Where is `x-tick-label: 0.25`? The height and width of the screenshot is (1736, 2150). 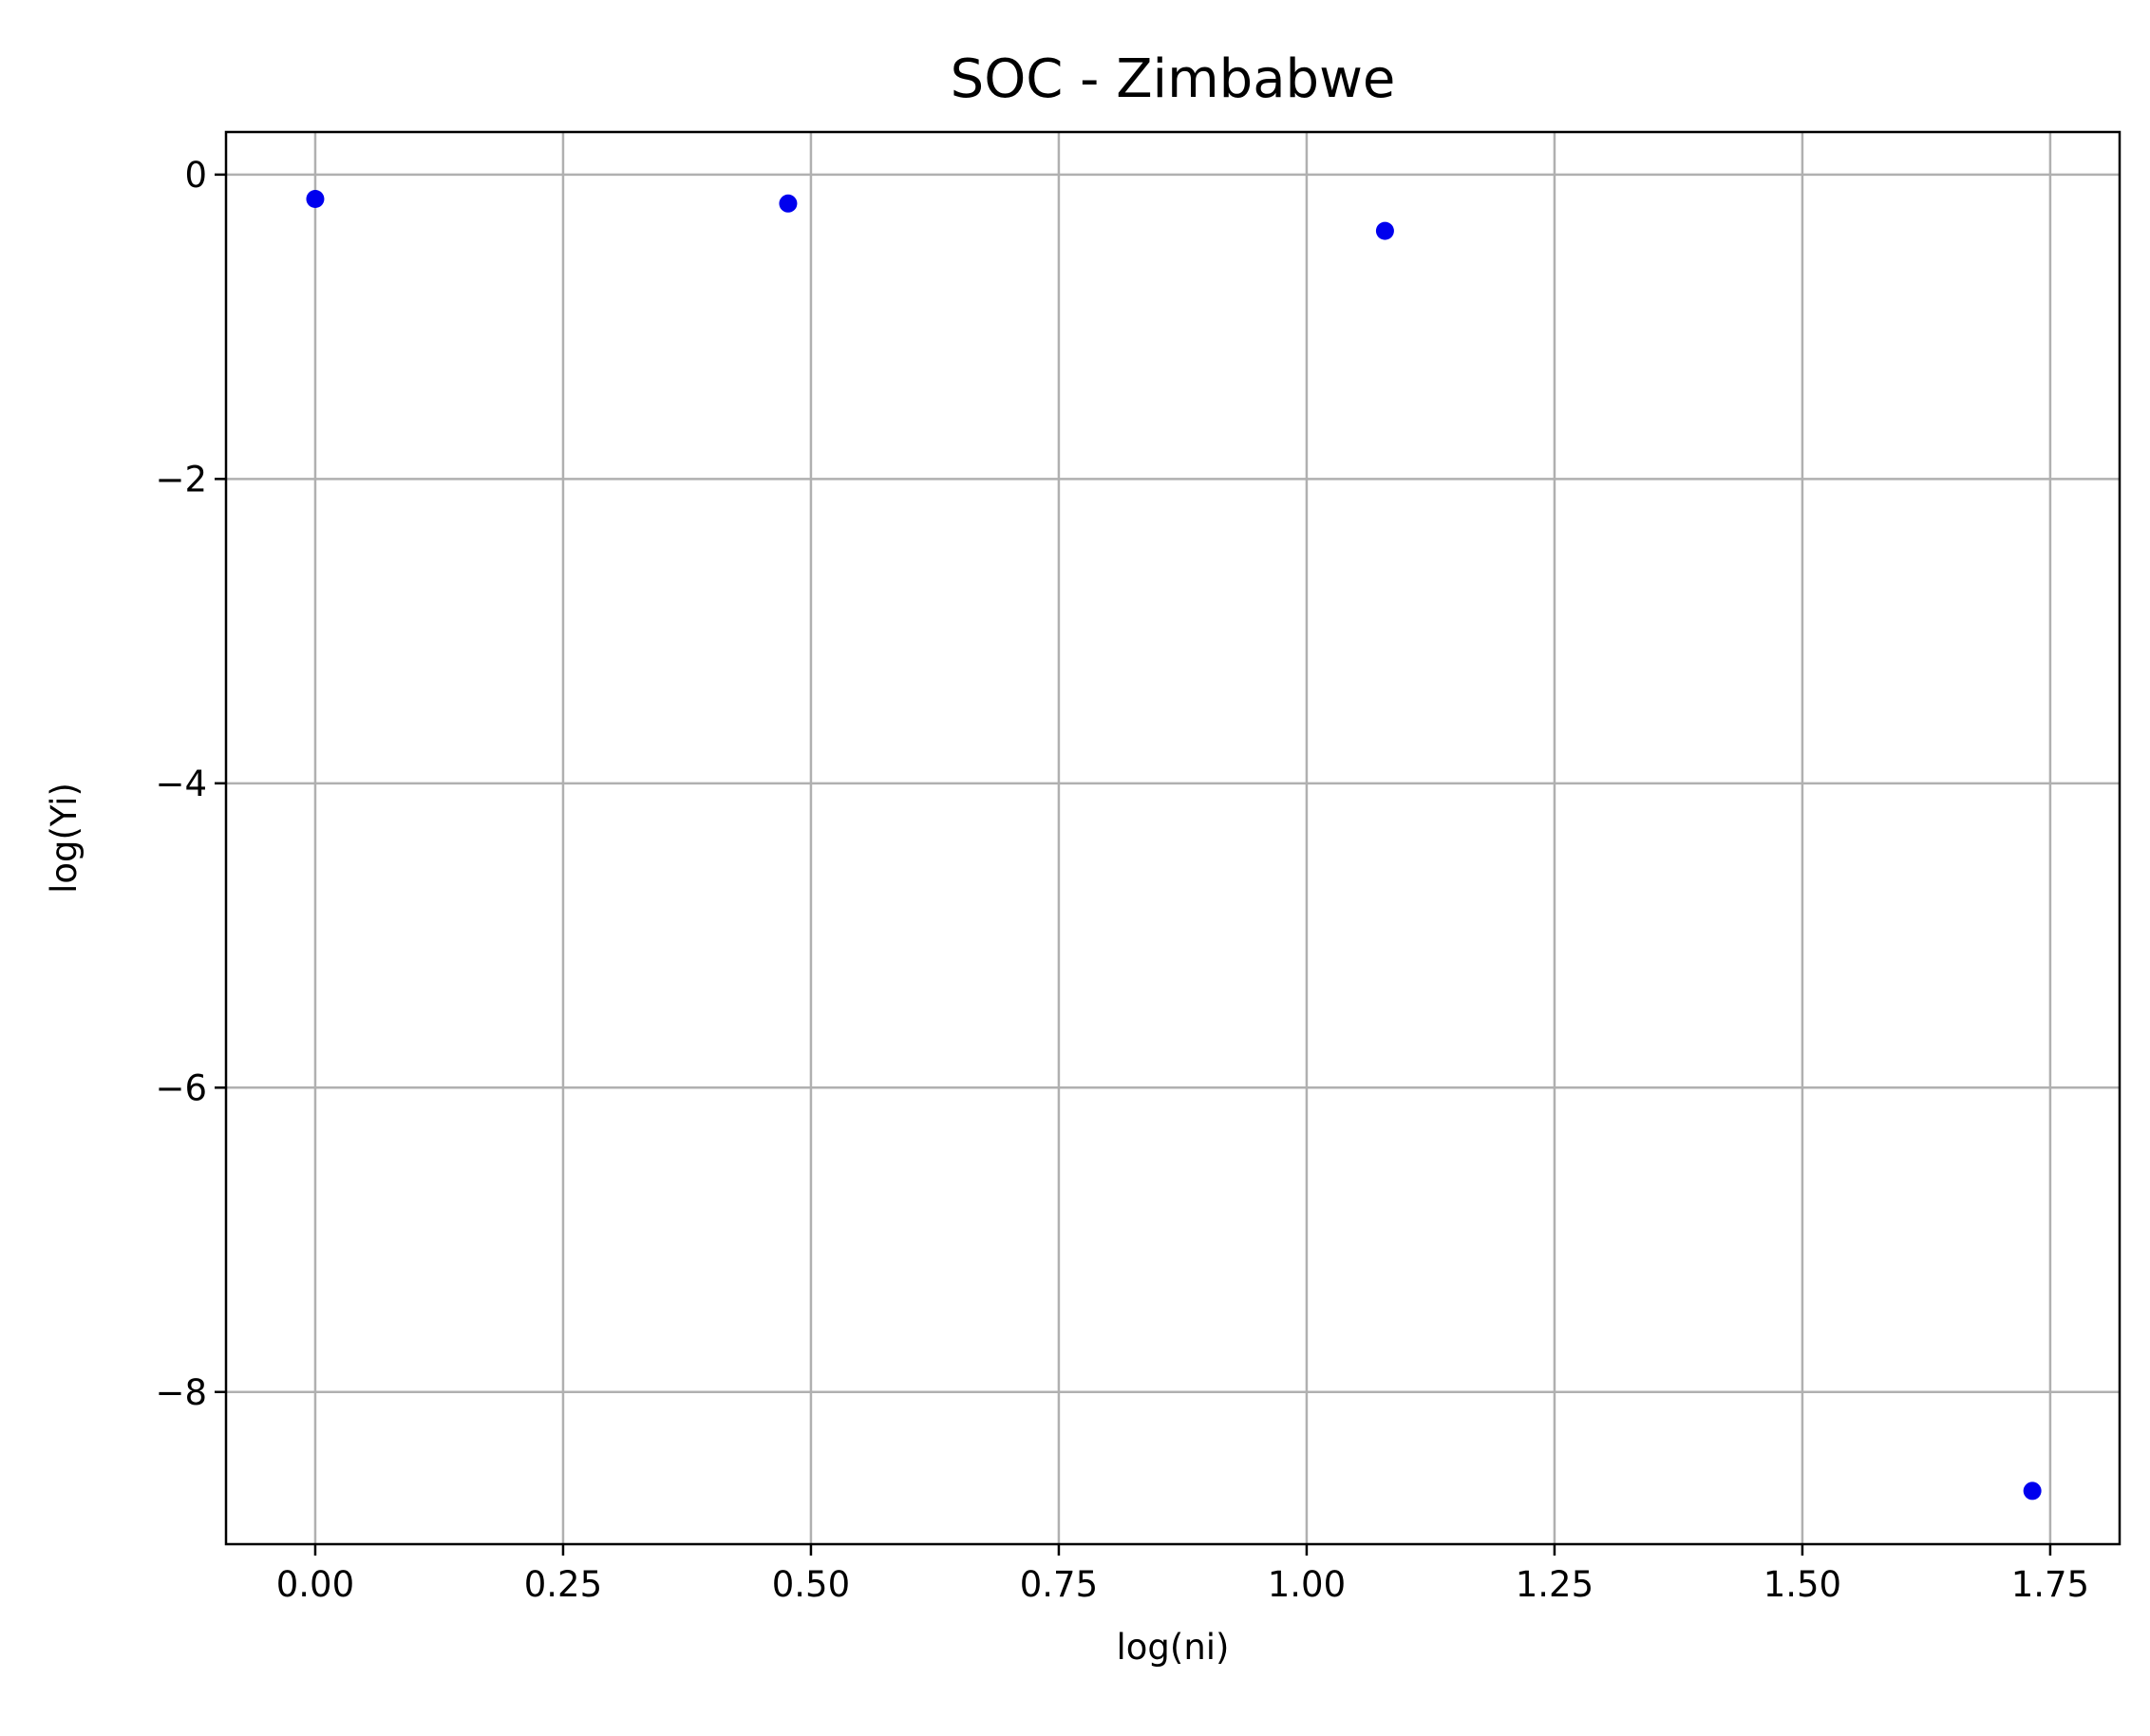
x-tick-label: 0.25 is located at coordinates (563, 1584).